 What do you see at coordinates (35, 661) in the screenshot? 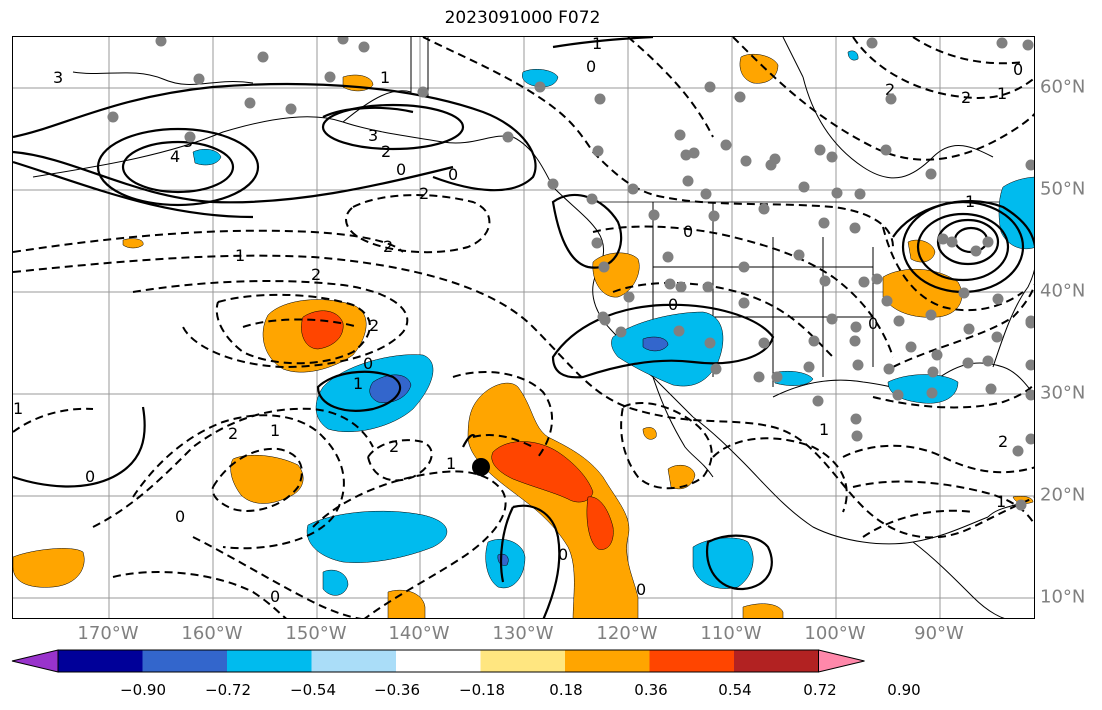
I see `colorbar-extend-low` at bounding box center [35, 661].